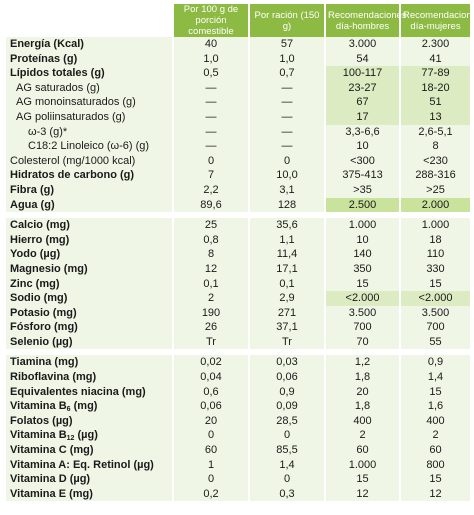 Image resolution: width=474 pixels, height=515 pixels. I want to click on value-men: 60, so click(361, 450).